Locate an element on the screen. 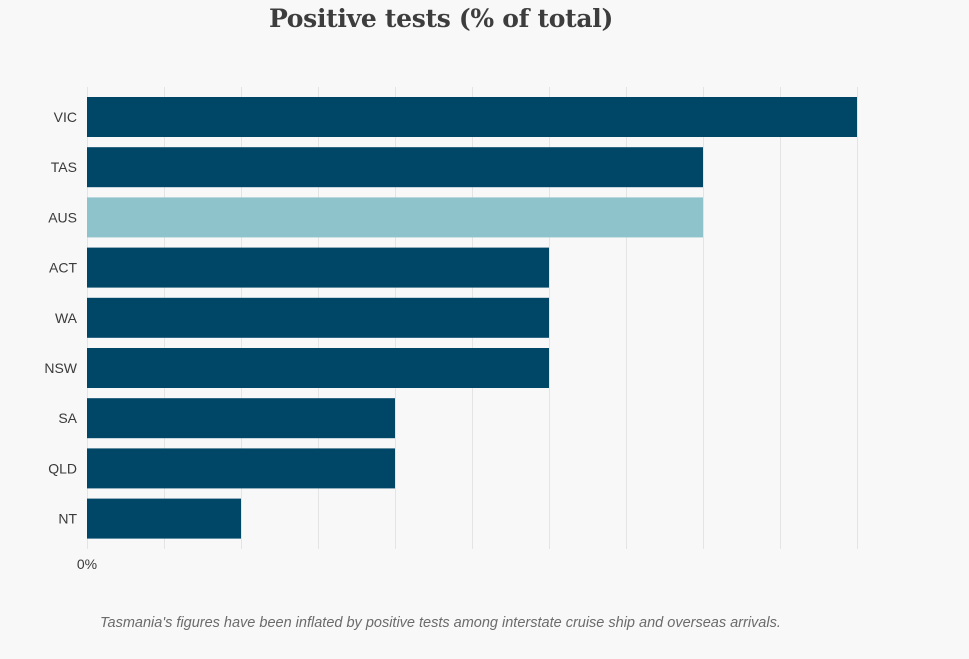  category-label-nsw: NSW is located at coordinates (60, 368).